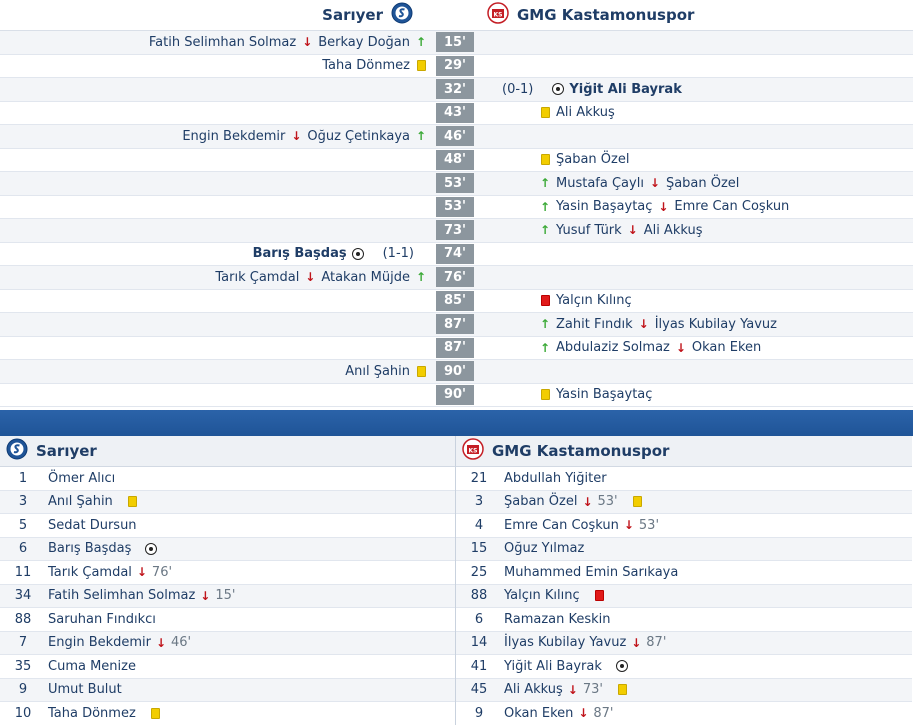 This screenshot has height=725, width=913. Describe the element at coordinates (90, 572) in the screenshot. I see `player-link: Tarık Çamdal` at that location.